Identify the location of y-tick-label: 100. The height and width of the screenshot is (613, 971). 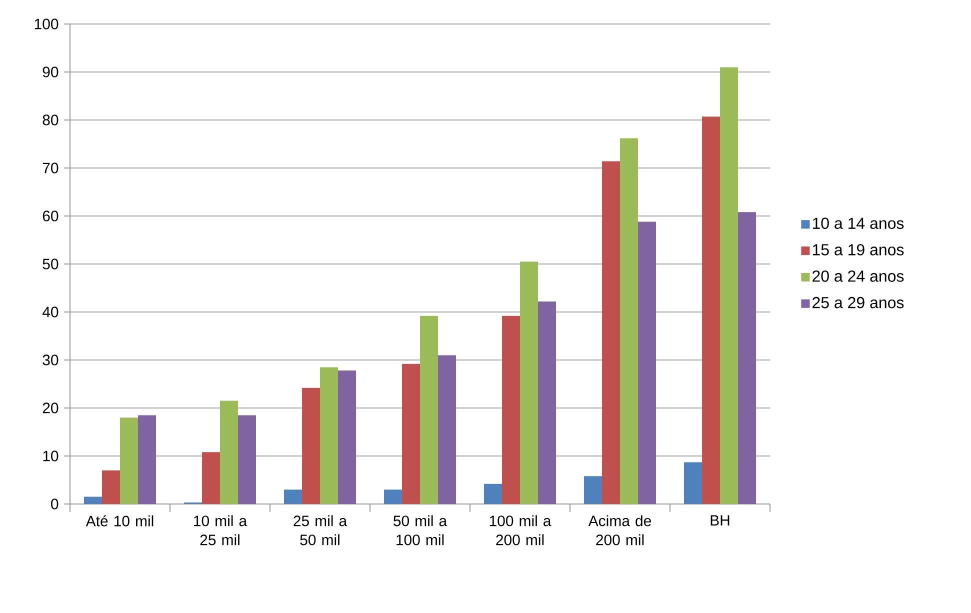
(46, 24).